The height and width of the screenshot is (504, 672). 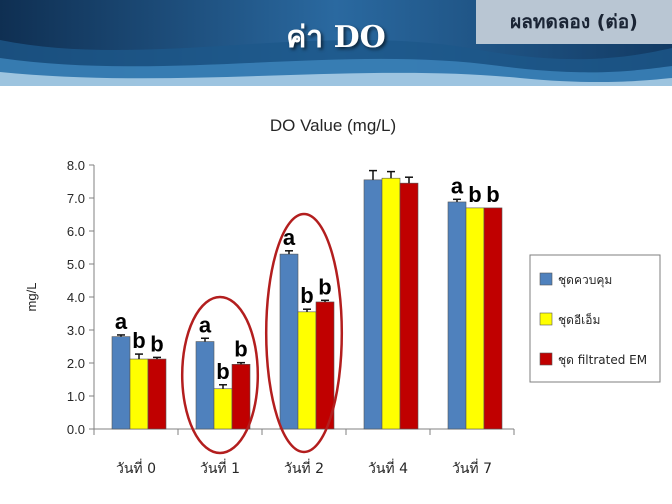 What do you see at coordinates (76, 165) in the screenshot?
I see `y-tick-label: 8.0` at bounding box center [76, 165].